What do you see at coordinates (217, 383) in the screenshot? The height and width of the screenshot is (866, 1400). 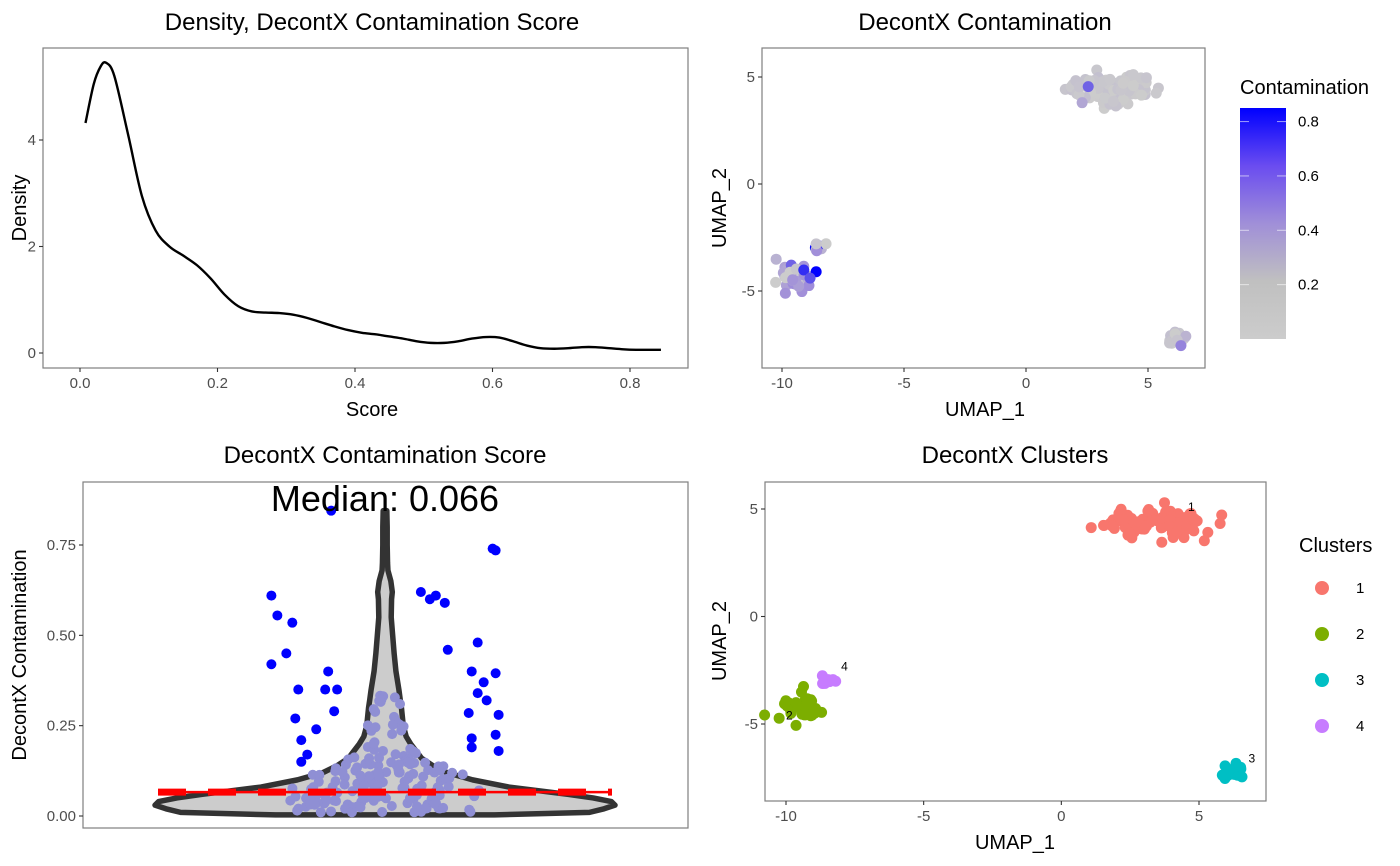 I see `density-x-tick-label: 0.2` at bounding box center [217, 383].